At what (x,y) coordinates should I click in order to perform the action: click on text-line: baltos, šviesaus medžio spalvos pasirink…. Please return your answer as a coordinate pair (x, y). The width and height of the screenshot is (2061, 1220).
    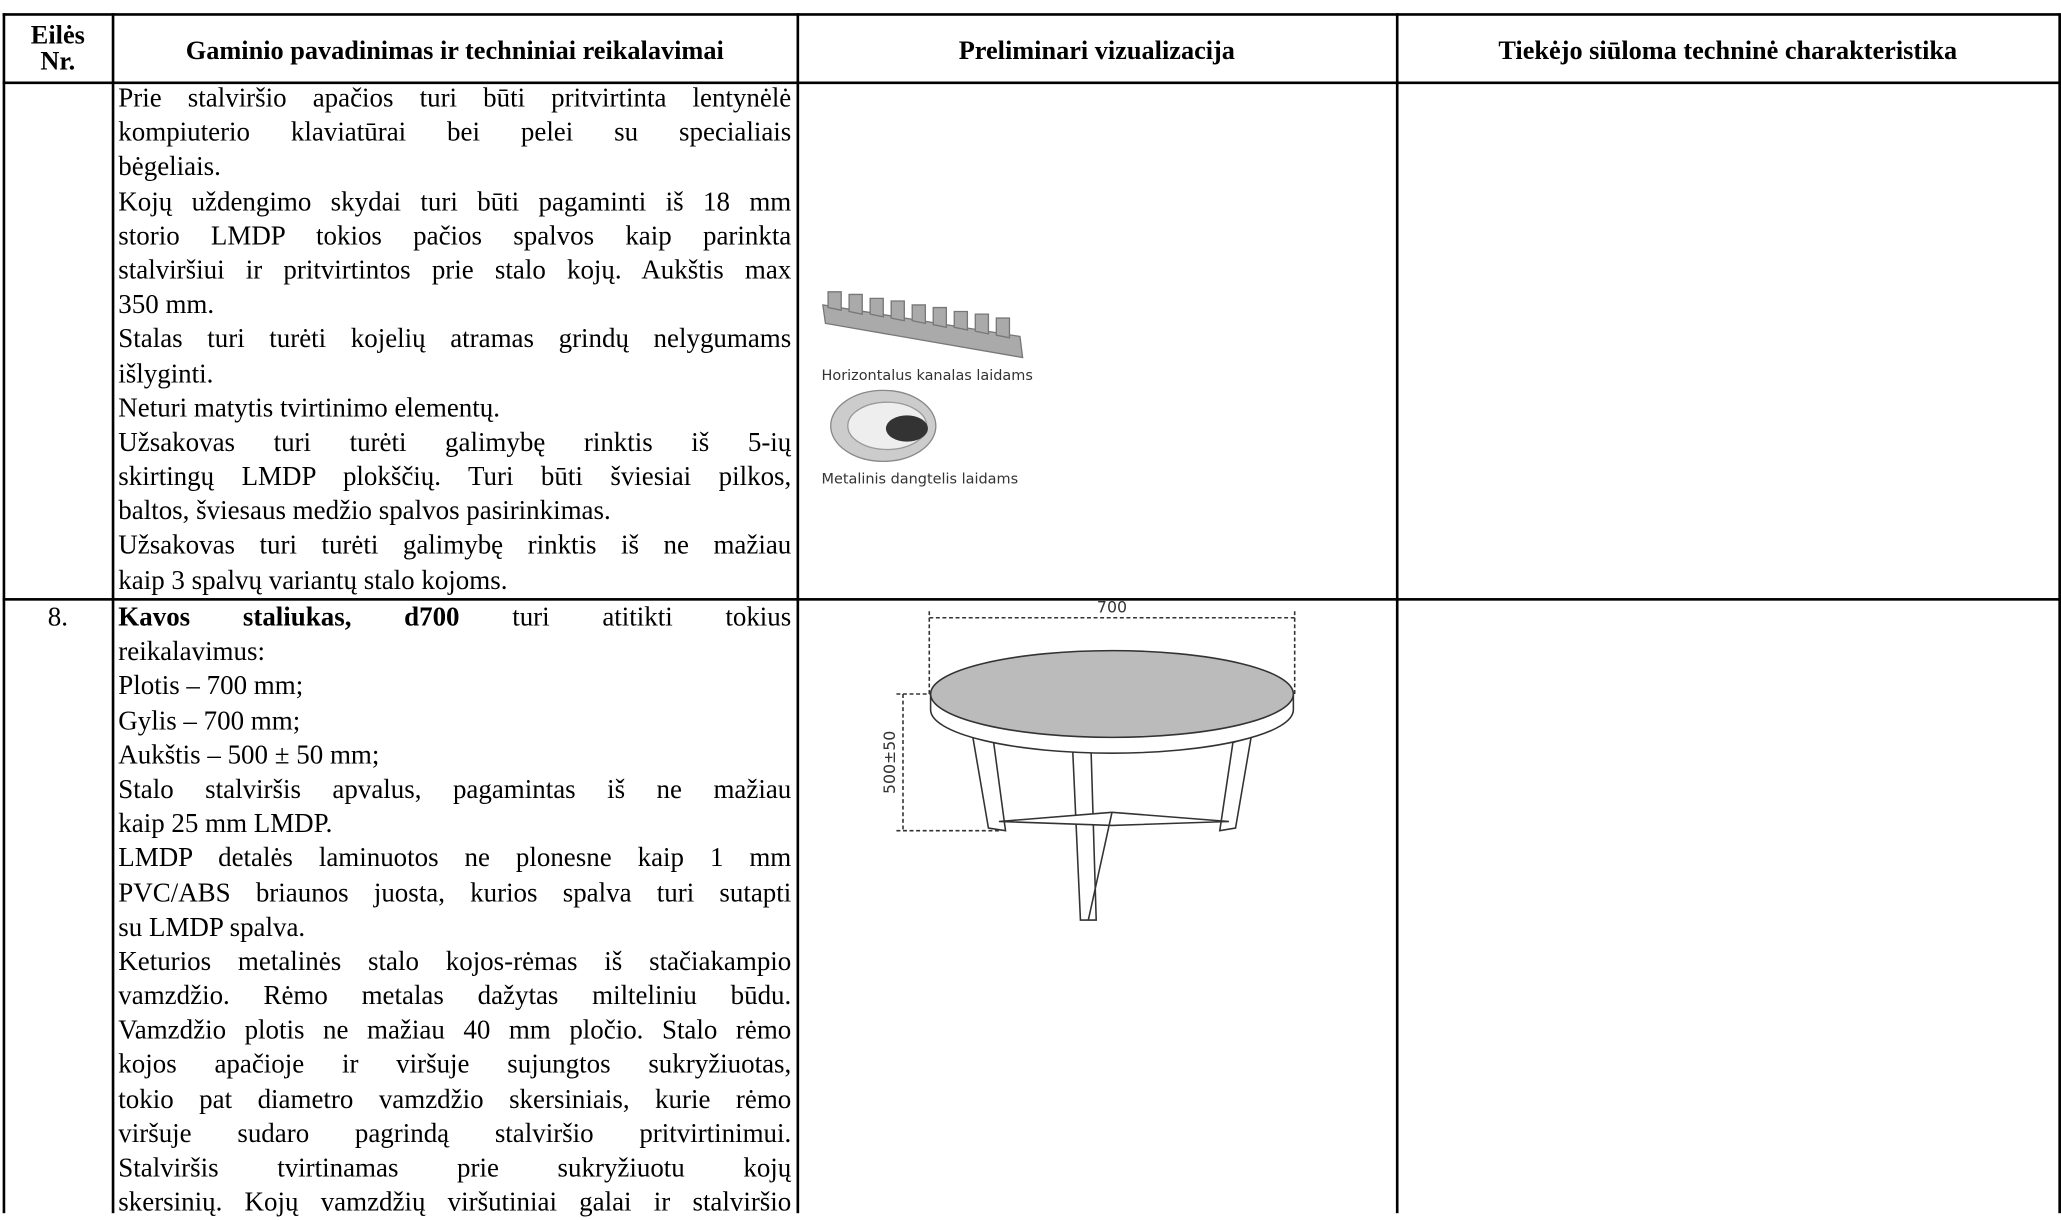
    Looking at the image, I should click on (364, 512).